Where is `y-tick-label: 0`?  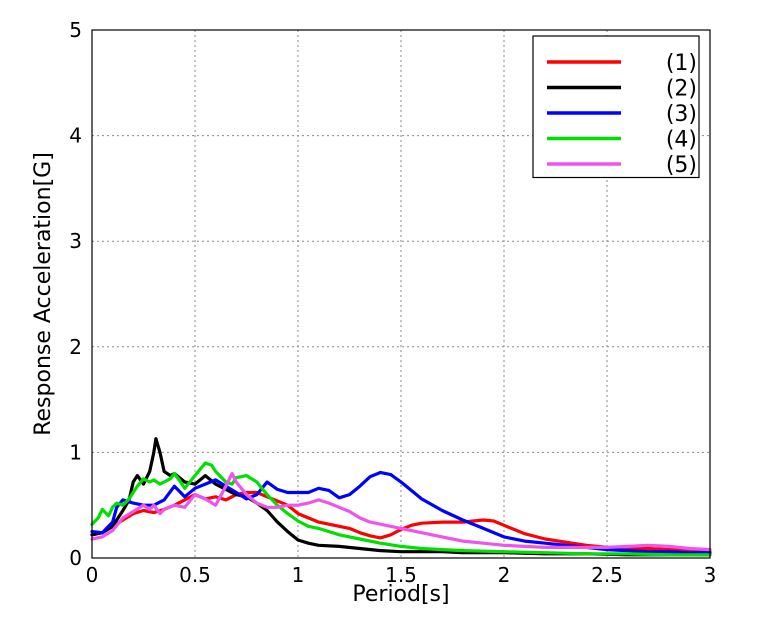 y-tick-label: 0 is located at coordinates (75, 558).